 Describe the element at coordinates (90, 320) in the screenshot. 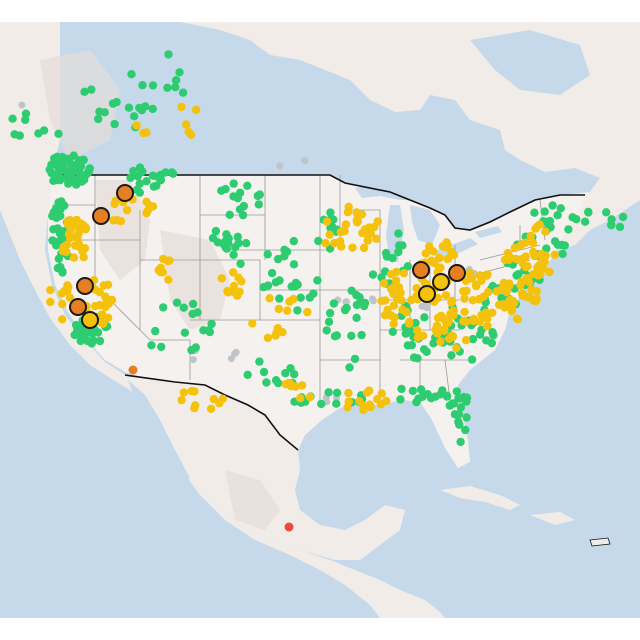

I see `highlight-marker-h5` at that location.